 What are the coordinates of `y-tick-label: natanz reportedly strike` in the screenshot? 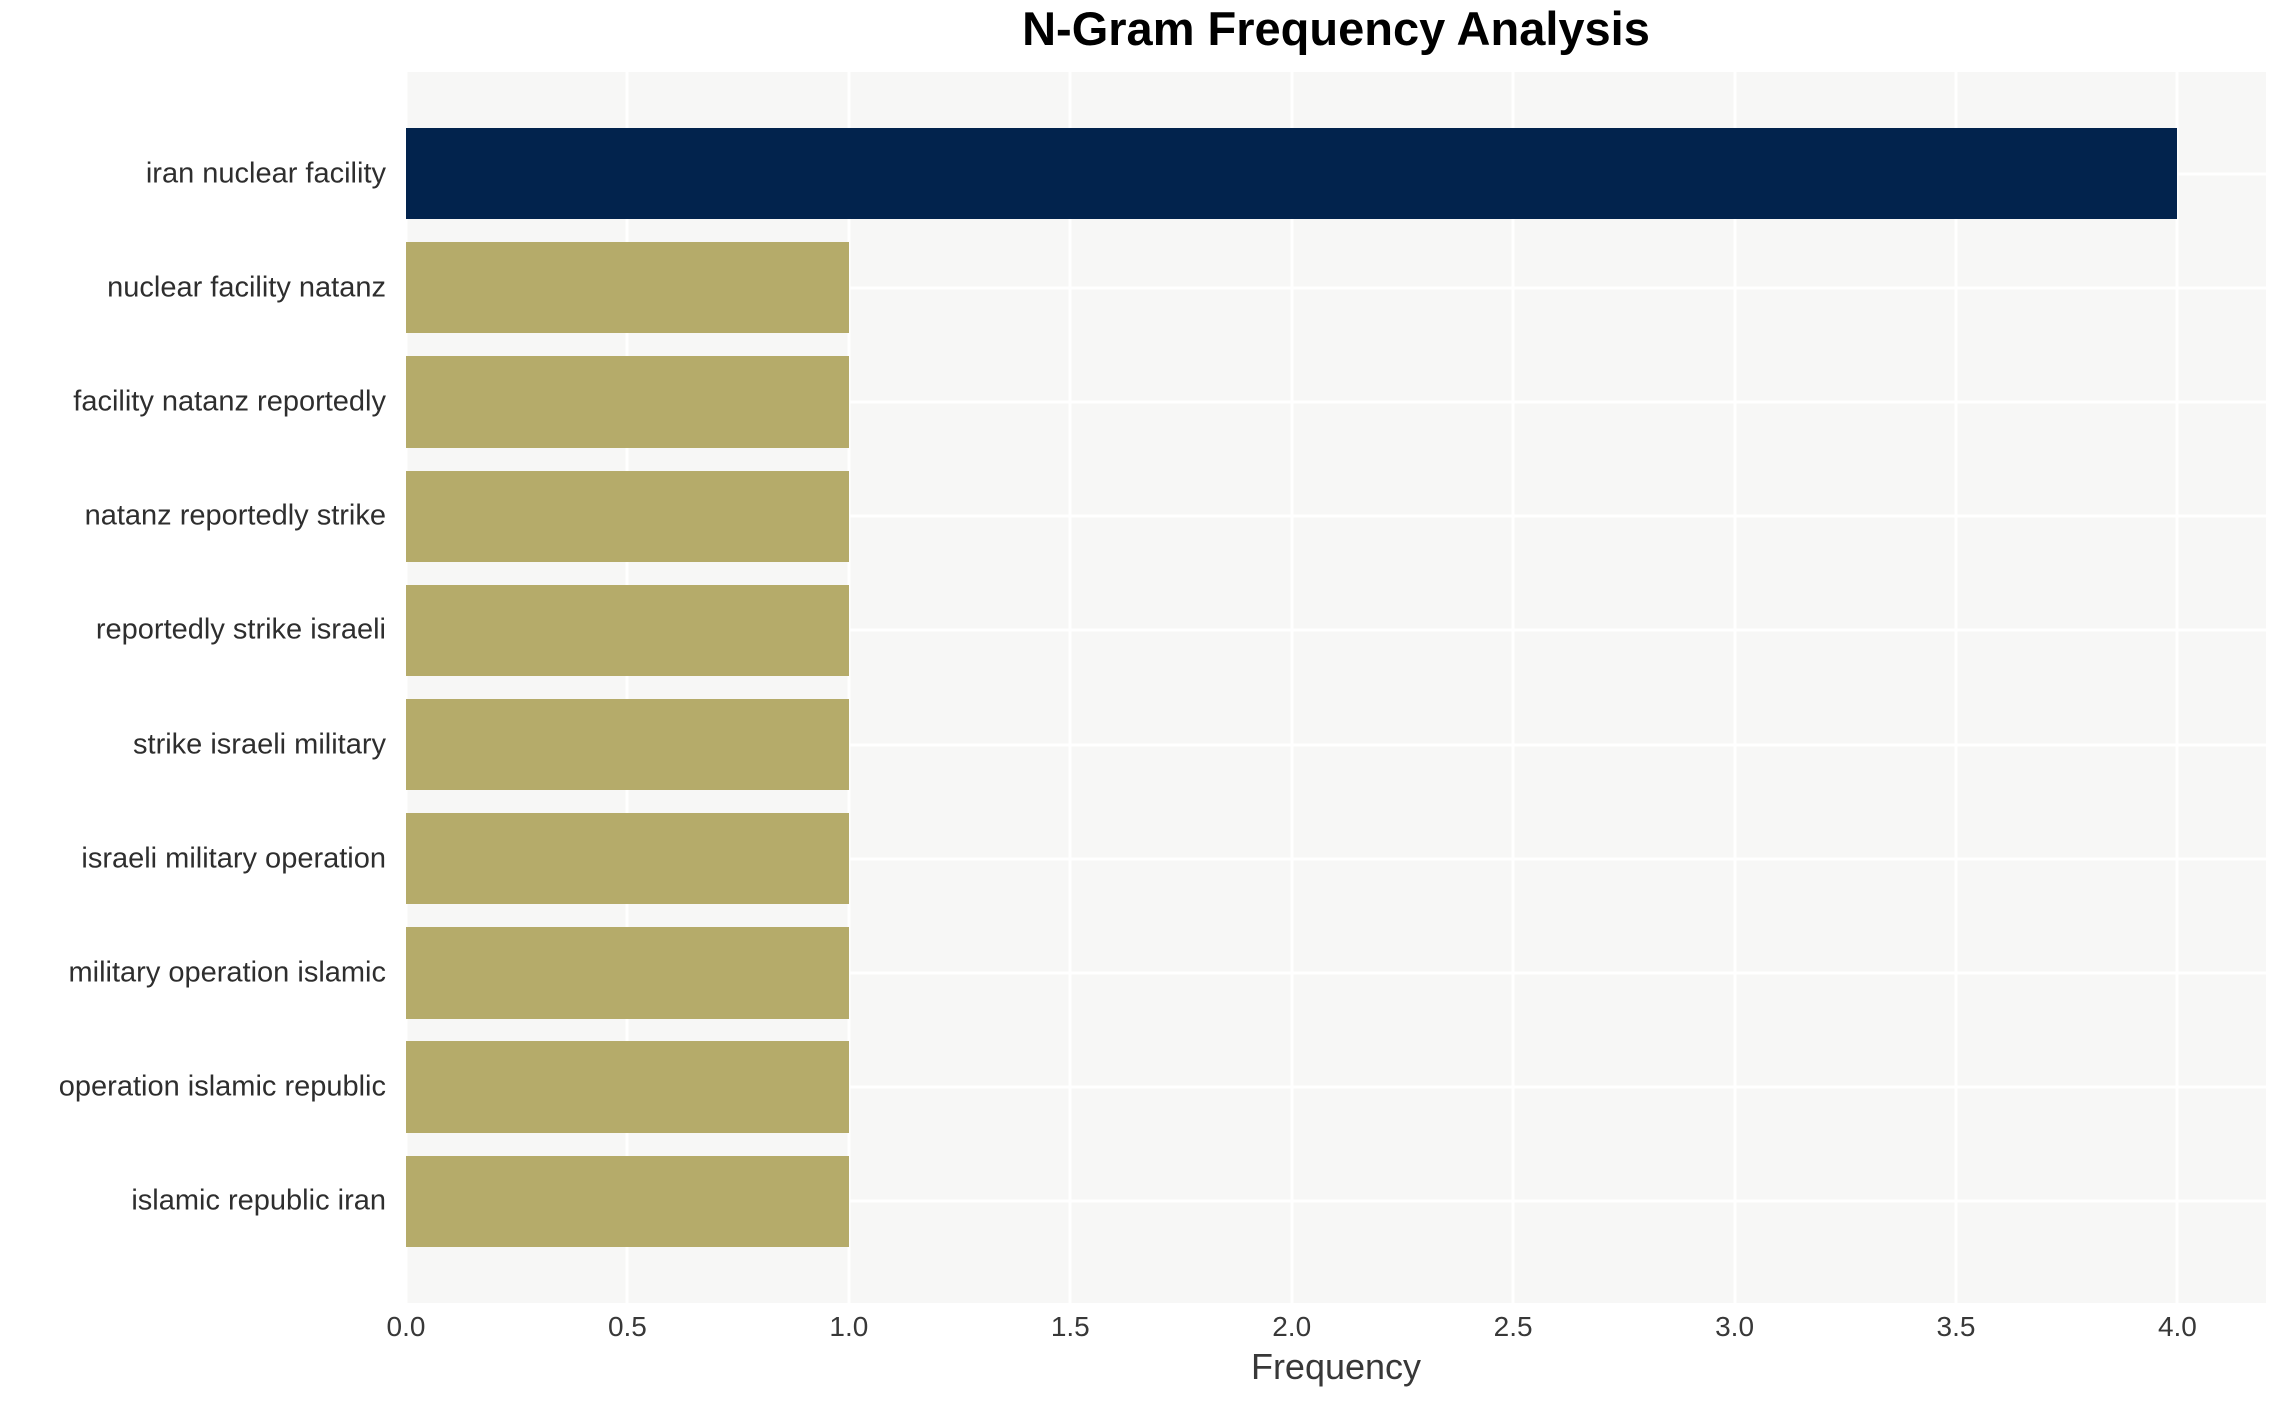 It's located at (235, 515).